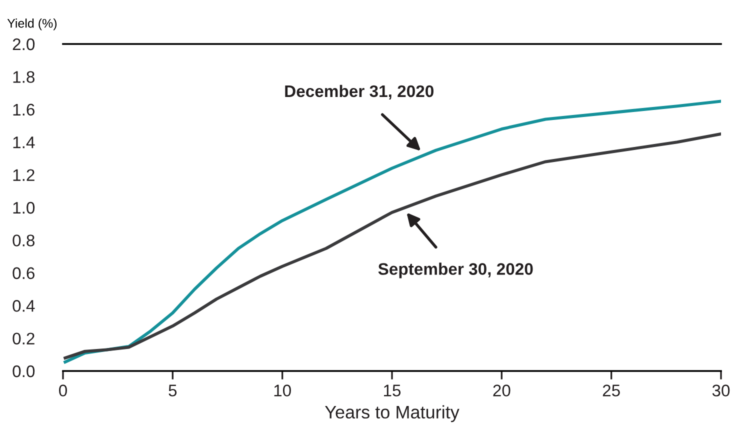  Describe the element at coordinates (23, 371) in the screenshot. I see `y-tick-label: 0.0` at that location.